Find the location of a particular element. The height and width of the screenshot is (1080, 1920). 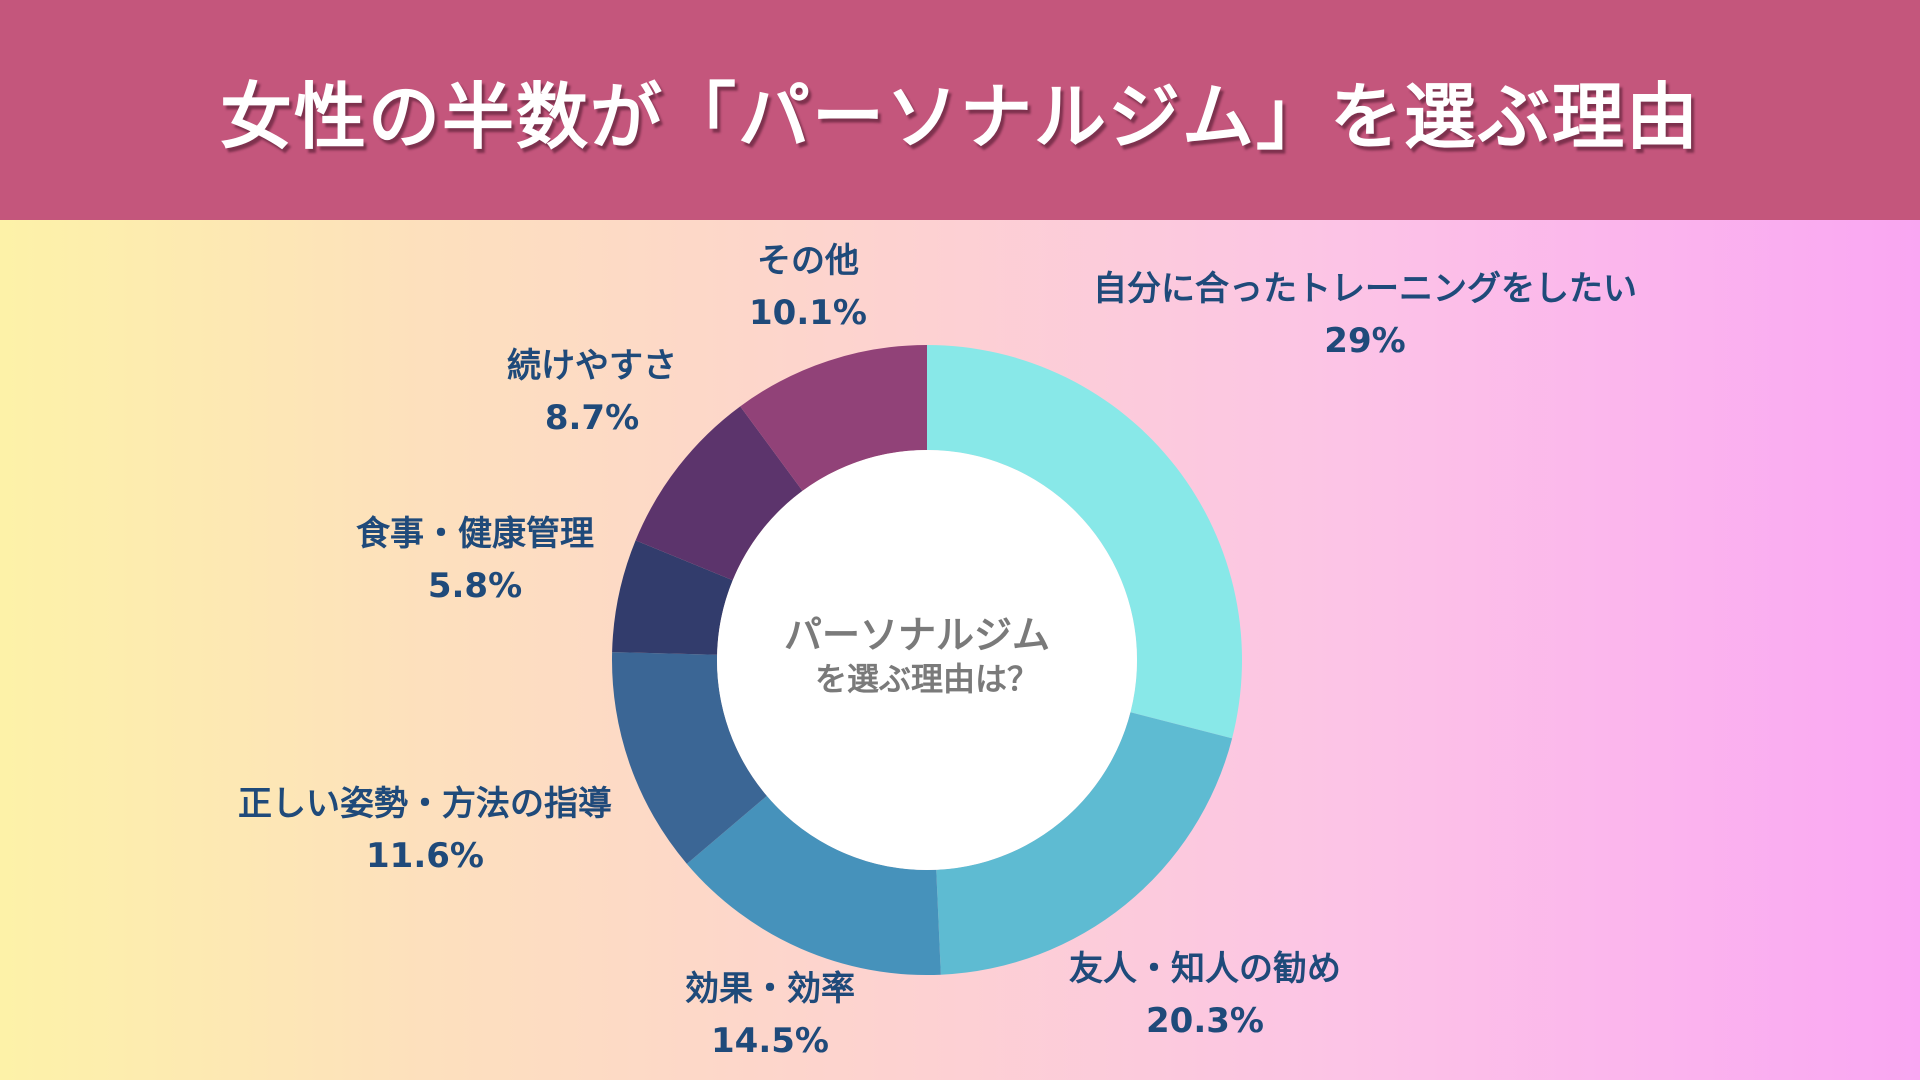

slice-label-5: 食事・健康管理 is located at coordinates (475, 534).